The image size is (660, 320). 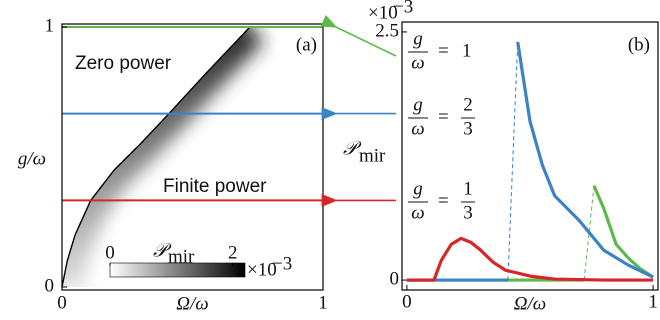 I want to click on y-axis-label-sub: mir, so click(x=372, y=155).